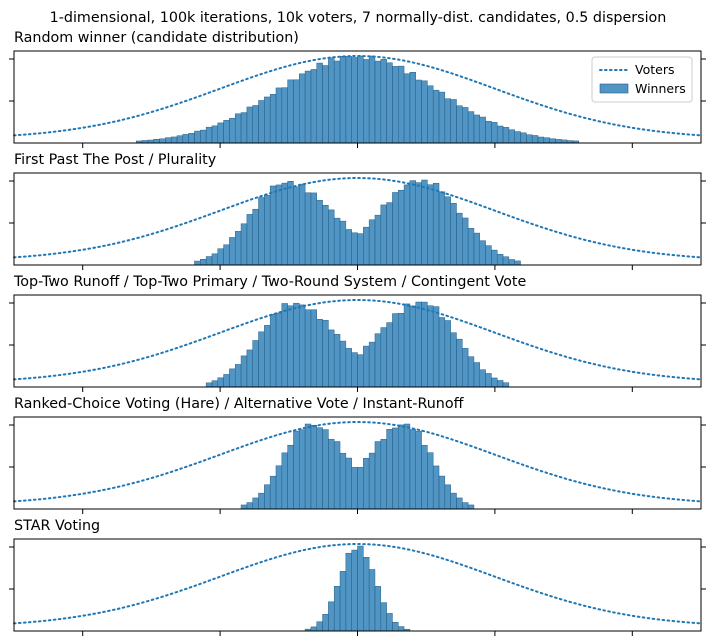  I want to click on panel-title: STAR Voting, so click(57, 526).